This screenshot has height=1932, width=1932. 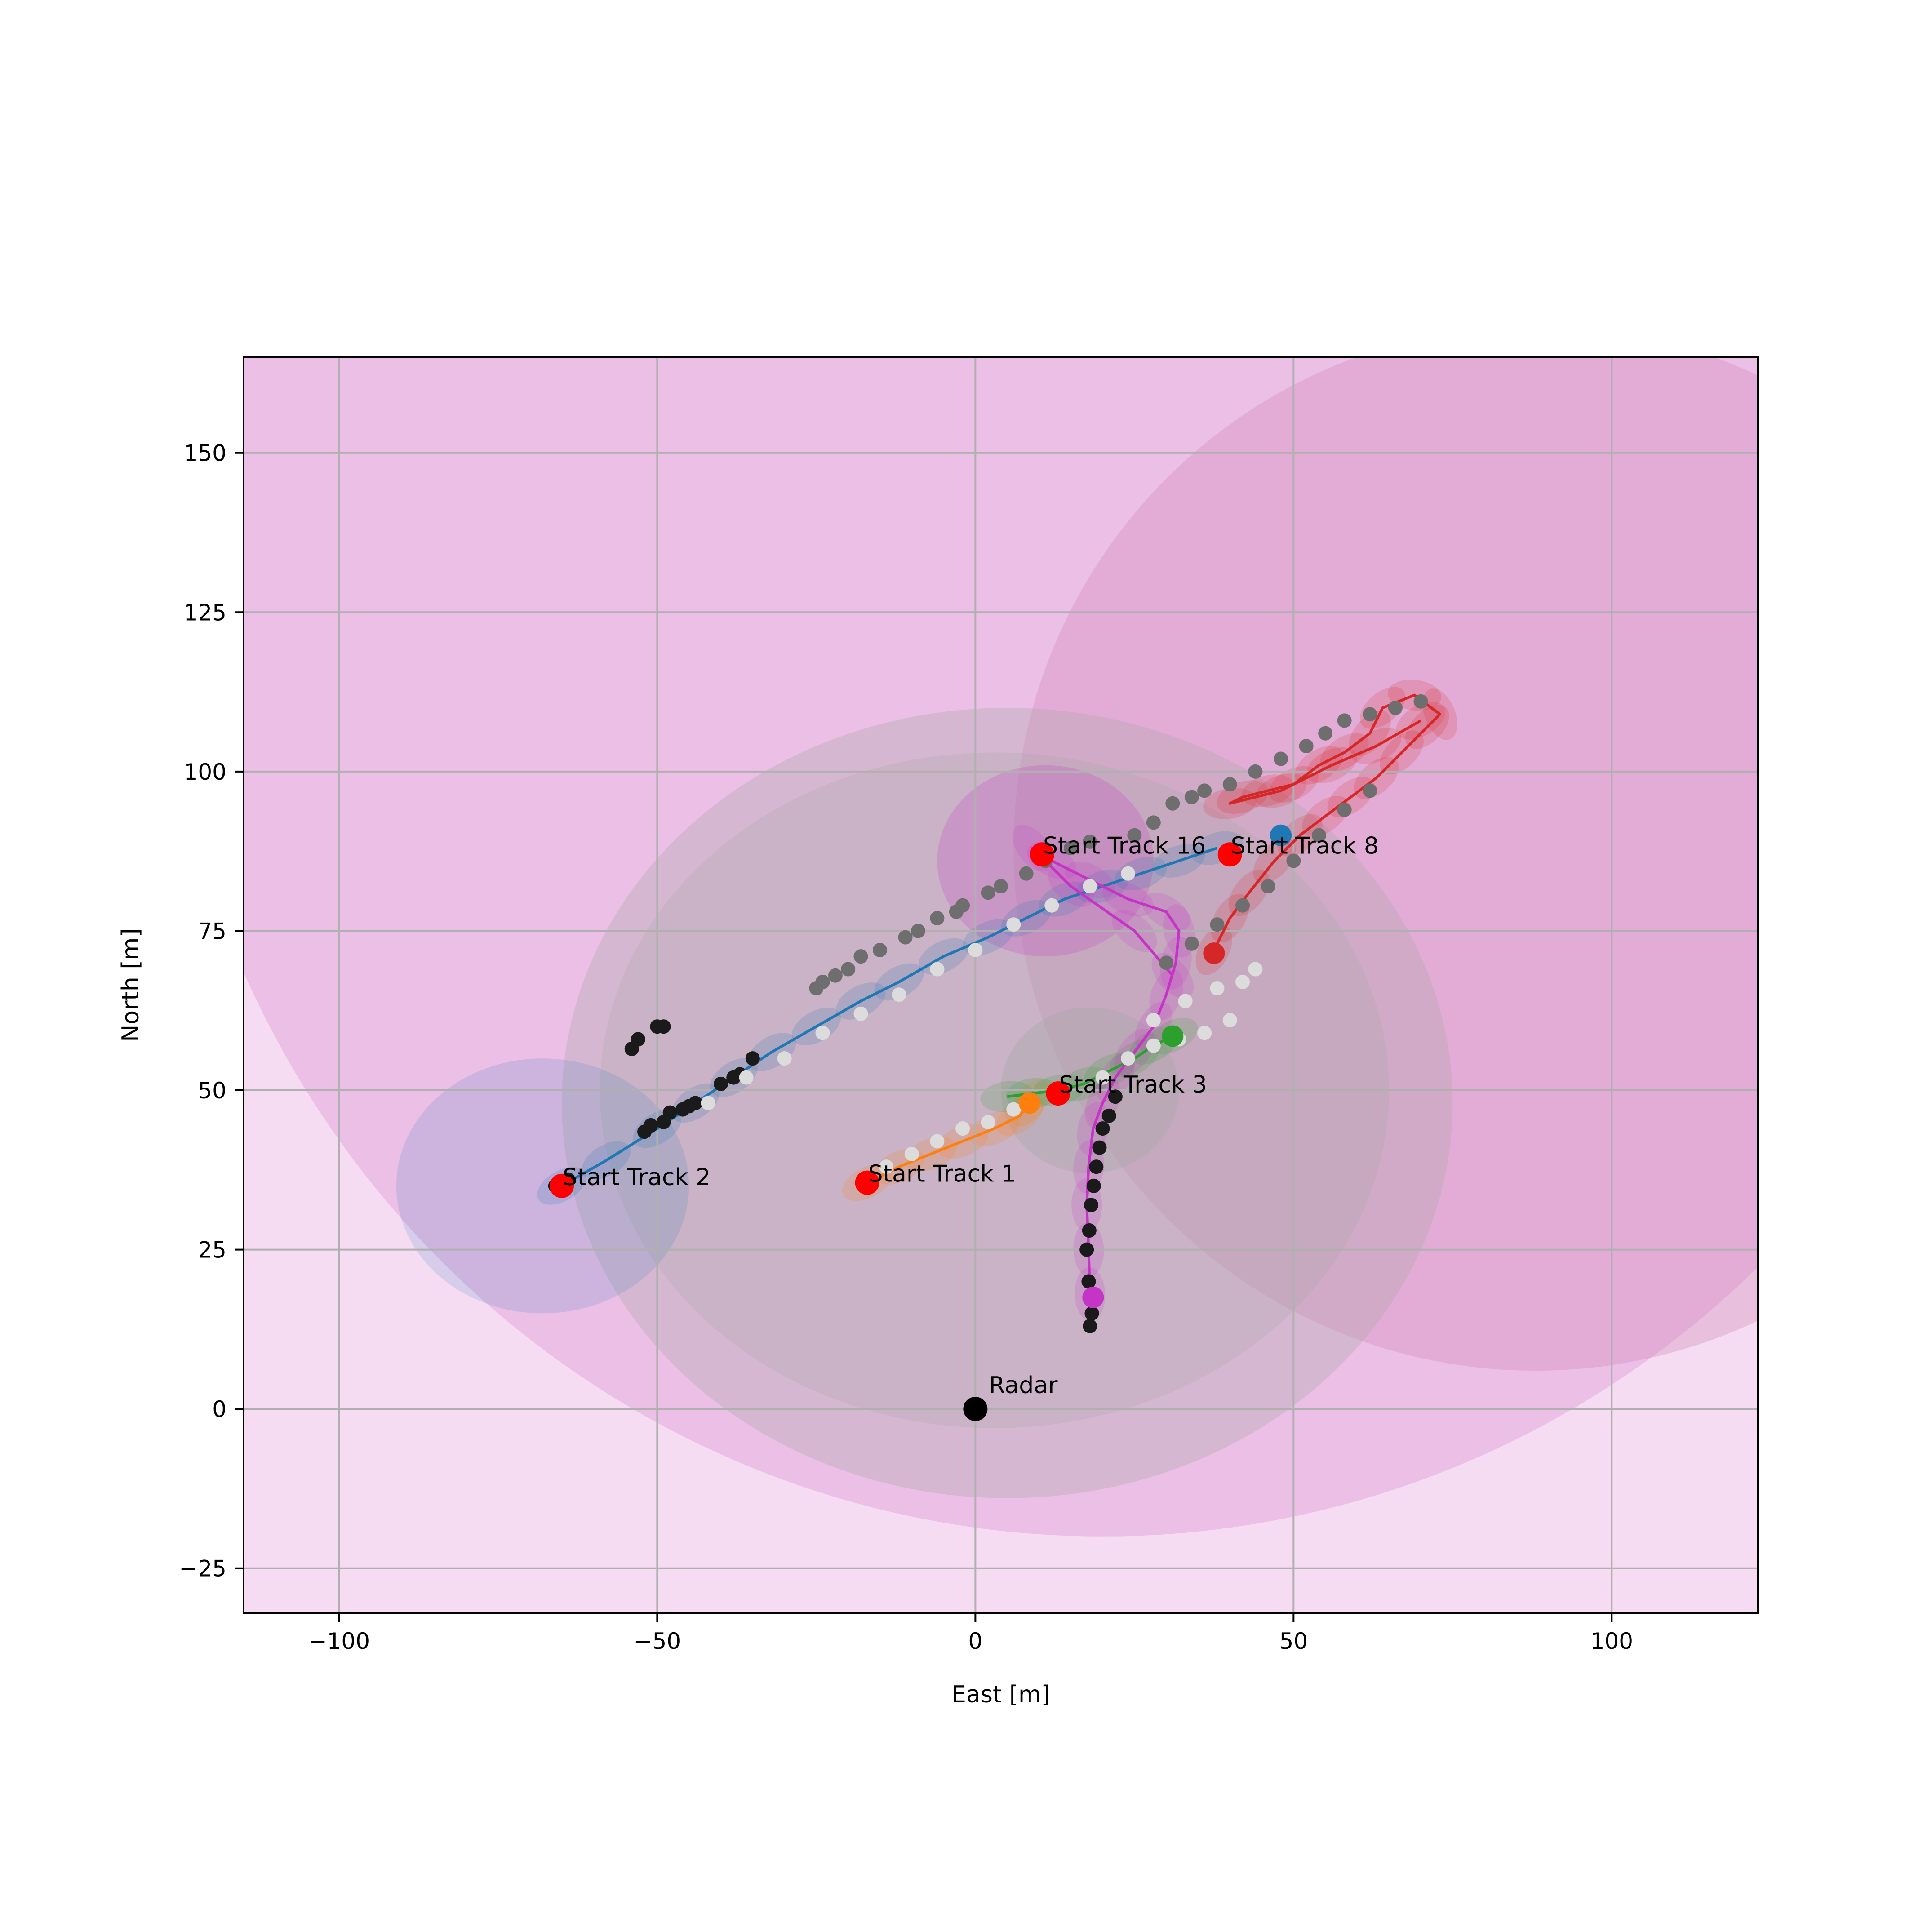 I want to click on start-track-label: Start Track 2, so click(x=637, y=1177).